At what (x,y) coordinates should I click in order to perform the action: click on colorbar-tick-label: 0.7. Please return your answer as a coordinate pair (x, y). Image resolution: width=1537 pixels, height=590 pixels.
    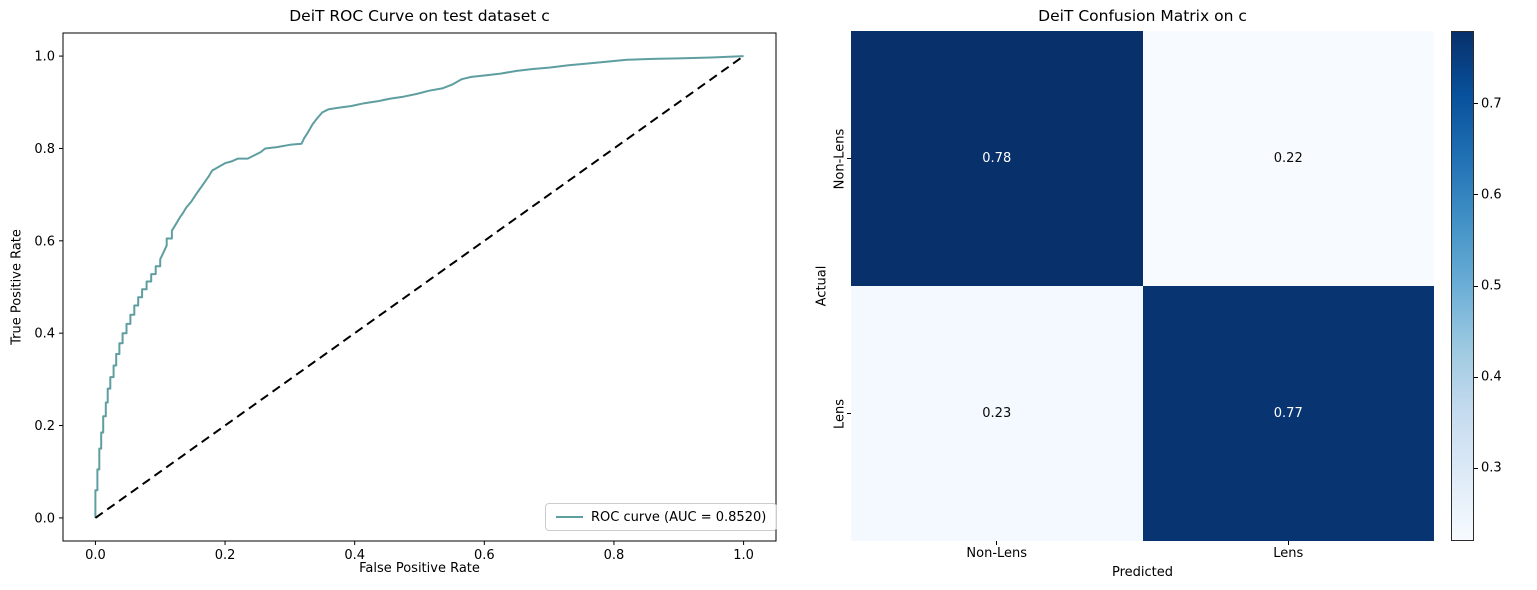
    Looking at the image, I should click on (1491, 104).